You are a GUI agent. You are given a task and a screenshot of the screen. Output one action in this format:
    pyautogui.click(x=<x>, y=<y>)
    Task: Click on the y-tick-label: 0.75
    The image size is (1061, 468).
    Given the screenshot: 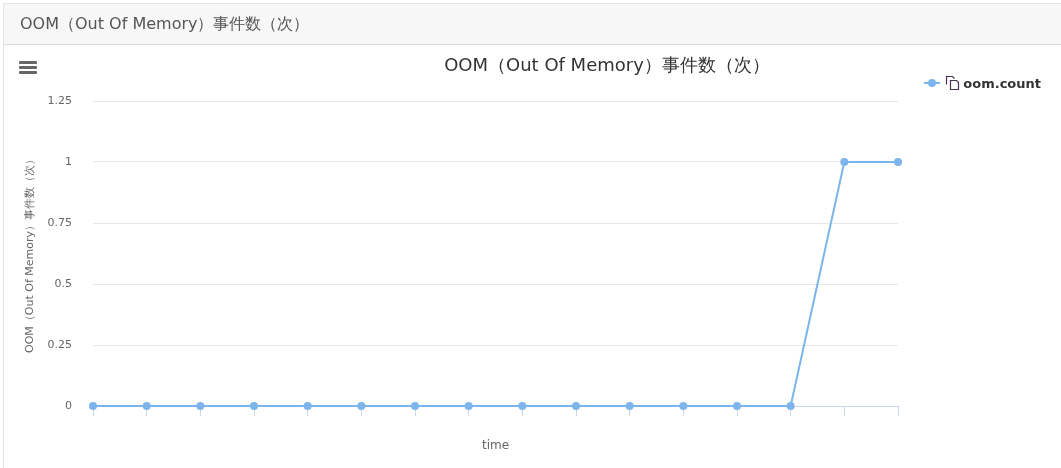 What is the action you would take?
    pyautogui.click(x=59, y=222)
    